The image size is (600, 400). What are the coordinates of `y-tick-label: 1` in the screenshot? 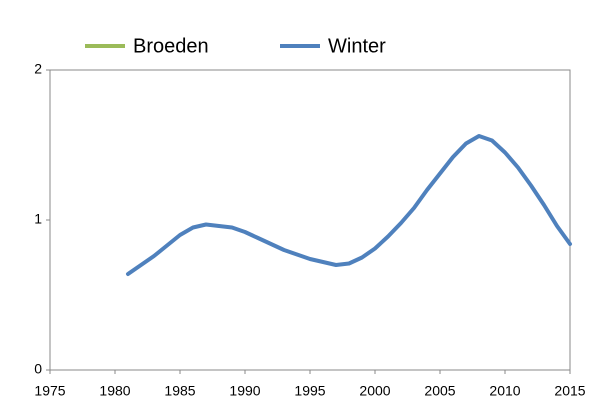 It's located at (38, 219).